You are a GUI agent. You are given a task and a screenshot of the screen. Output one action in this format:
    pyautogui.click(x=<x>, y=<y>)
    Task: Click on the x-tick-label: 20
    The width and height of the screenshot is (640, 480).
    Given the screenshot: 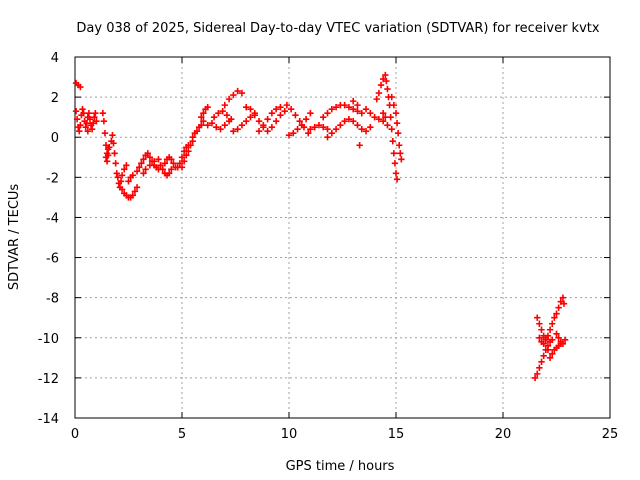 What is the action you would take?
    pyautogui.click(x=503, y=434)
    